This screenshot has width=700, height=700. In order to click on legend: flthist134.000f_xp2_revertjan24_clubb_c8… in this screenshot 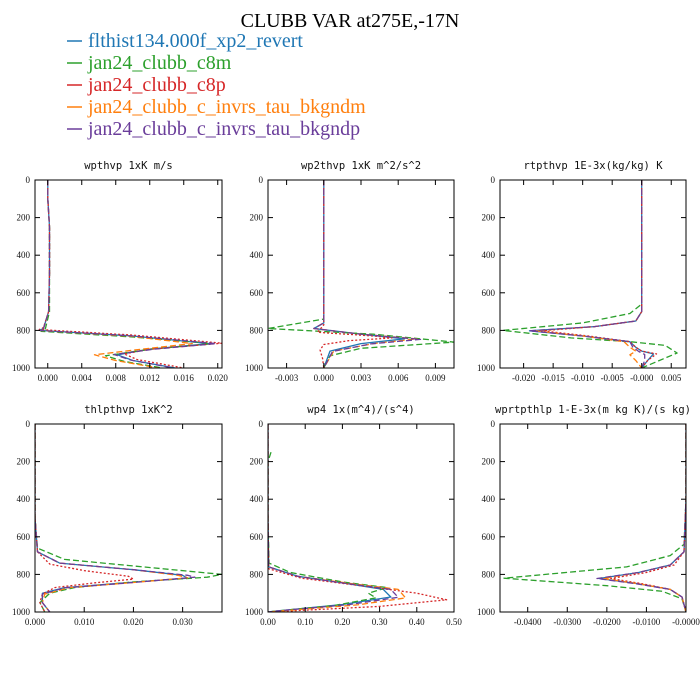, I will do `click(216, 85)`.